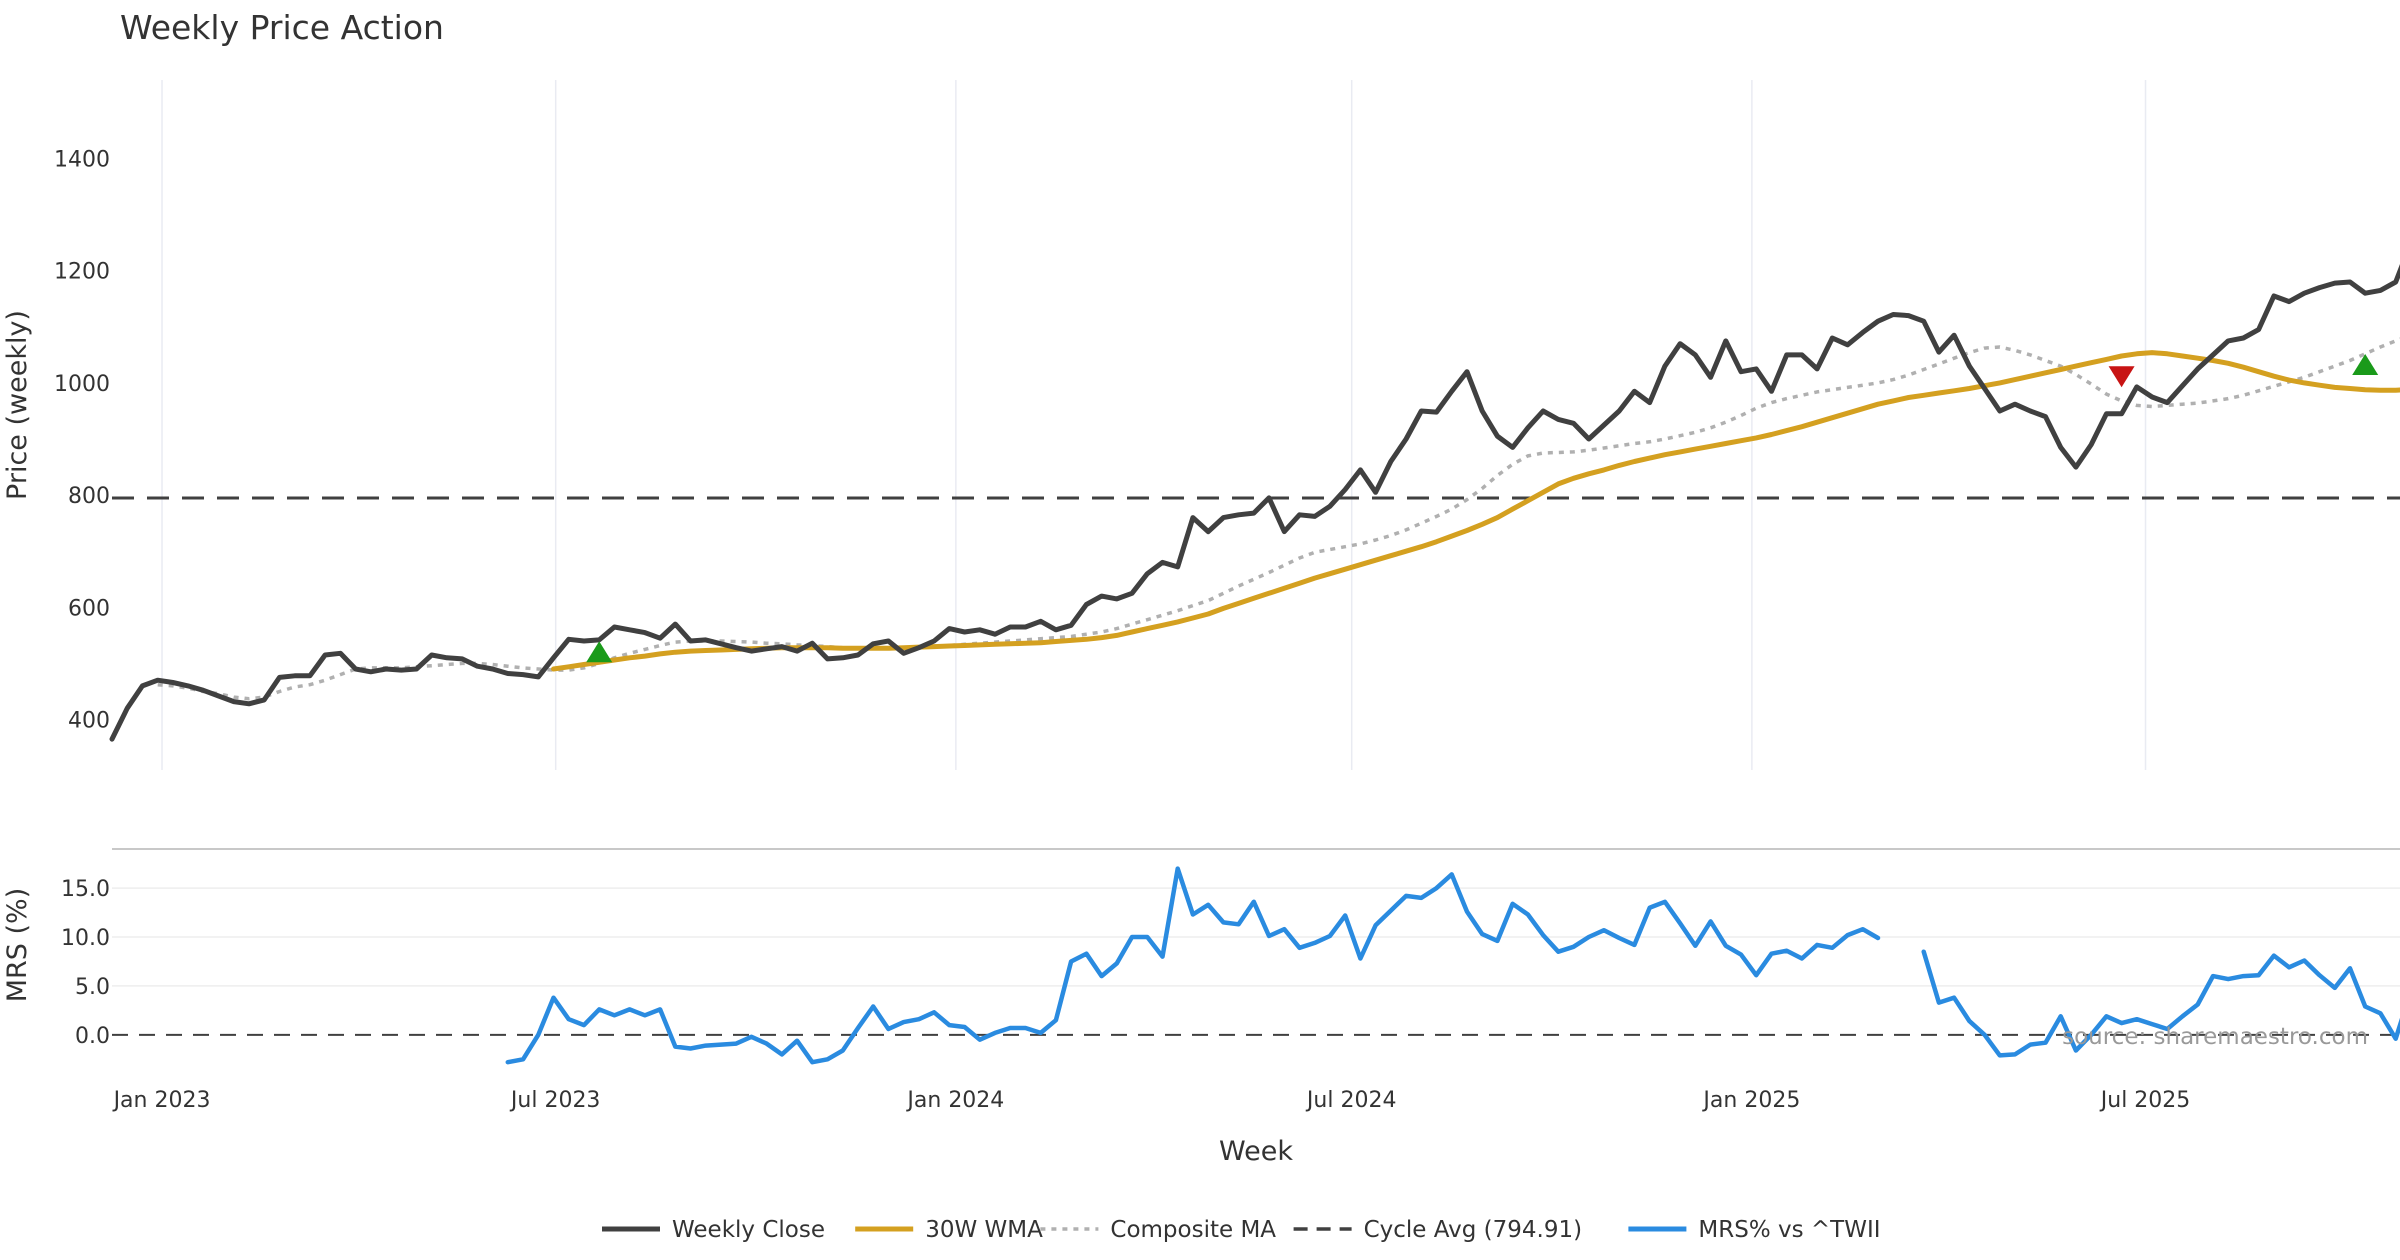 The image size is (2400, 1260). What do you see at coordinates (82, 160) in the screenshot?
I see `price-y-tick-label: 1400` at bounding box center [82, 160].